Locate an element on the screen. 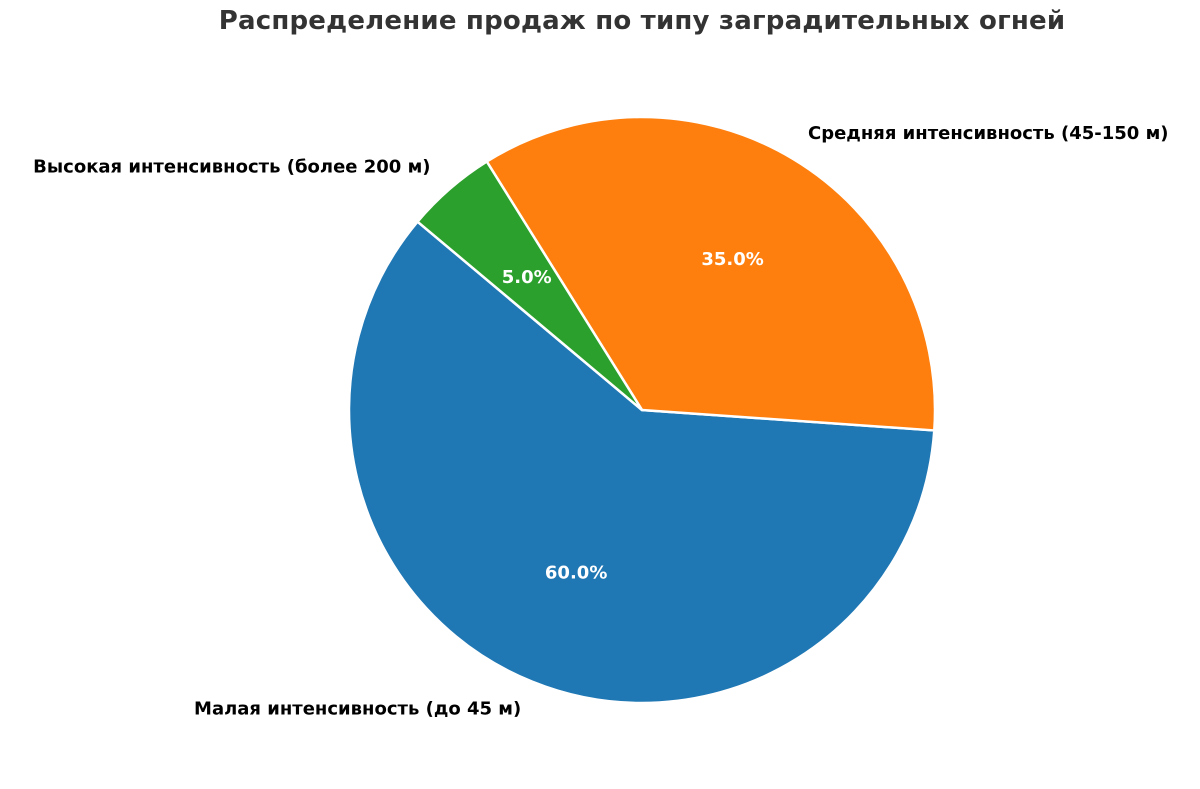 The image size is (1200, 789). pie-percent-label: 60.0% is located at coordinates (576, 572).